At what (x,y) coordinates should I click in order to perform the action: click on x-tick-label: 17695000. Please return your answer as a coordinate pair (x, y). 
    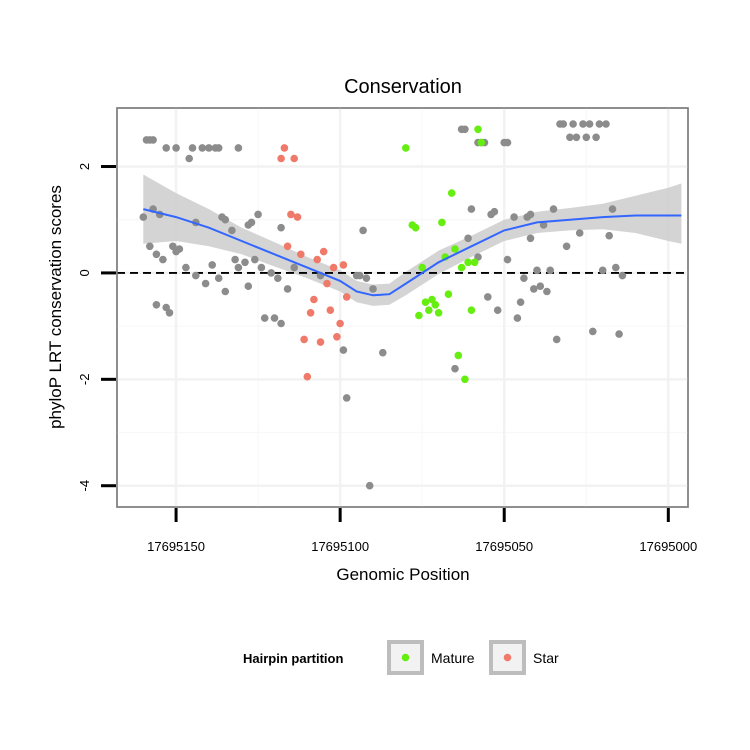
    Looking at the image, I should click on (668, 546).